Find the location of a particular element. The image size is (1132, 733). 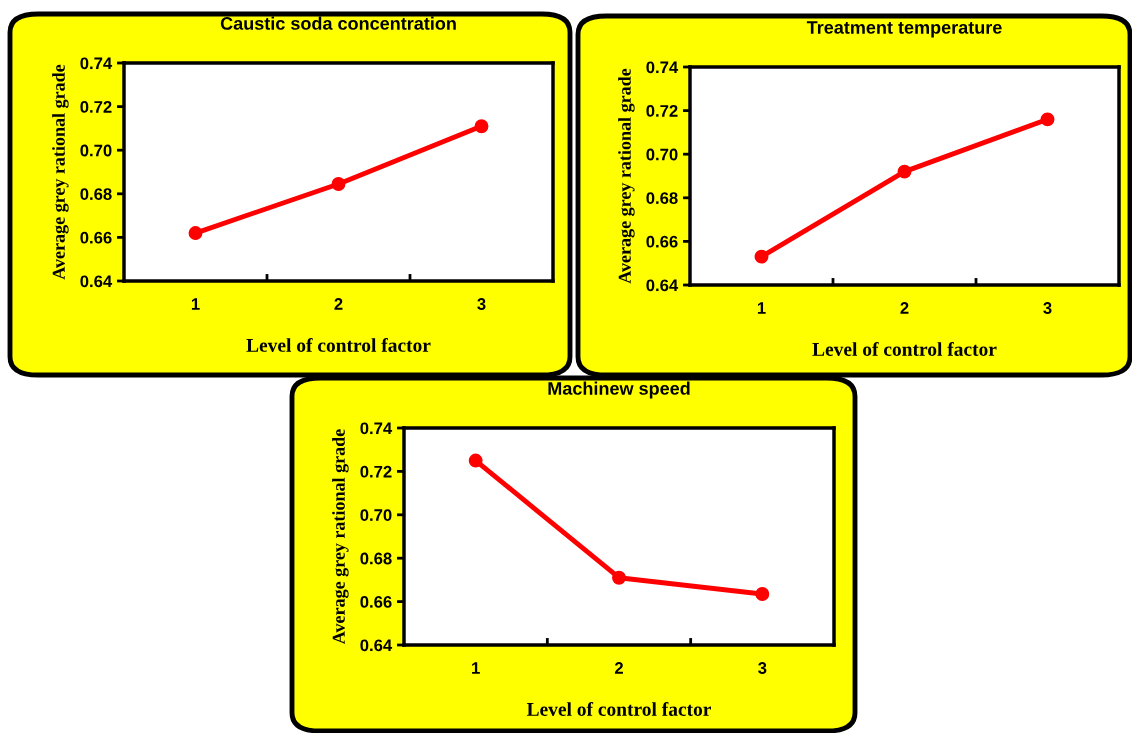

chart-title: Treatment temperature is located at coordinates (904, 29).